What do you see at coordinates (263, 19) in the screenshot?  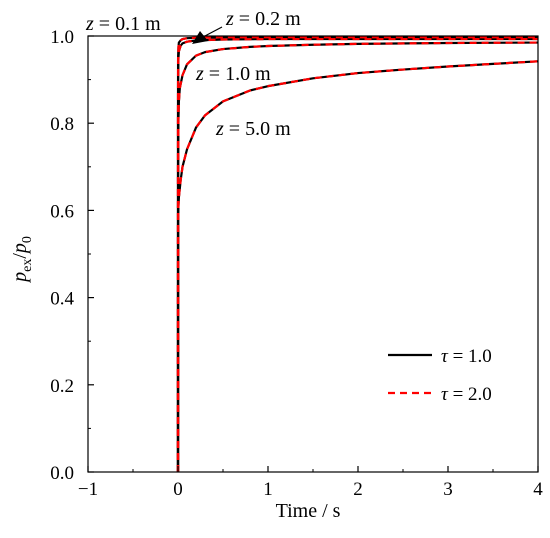 I see `annotation-z-0-2: z = 0.2 m` at bounding box center [263, 19].